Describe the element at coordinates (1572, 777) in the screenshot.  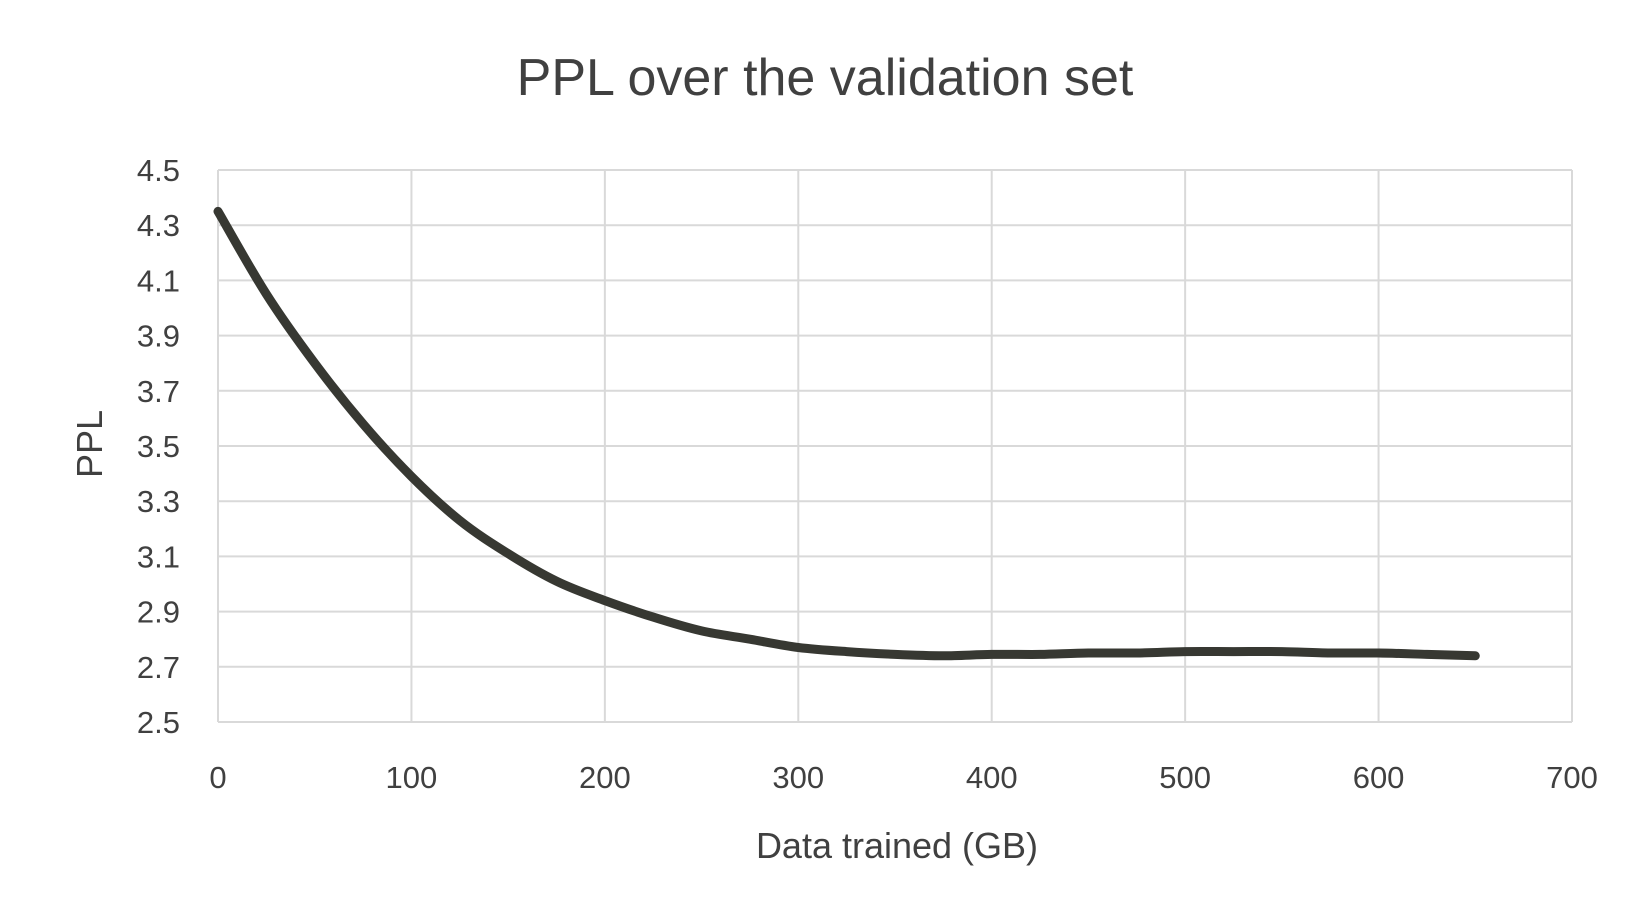
I see `x-tick-label: 700` at that location.